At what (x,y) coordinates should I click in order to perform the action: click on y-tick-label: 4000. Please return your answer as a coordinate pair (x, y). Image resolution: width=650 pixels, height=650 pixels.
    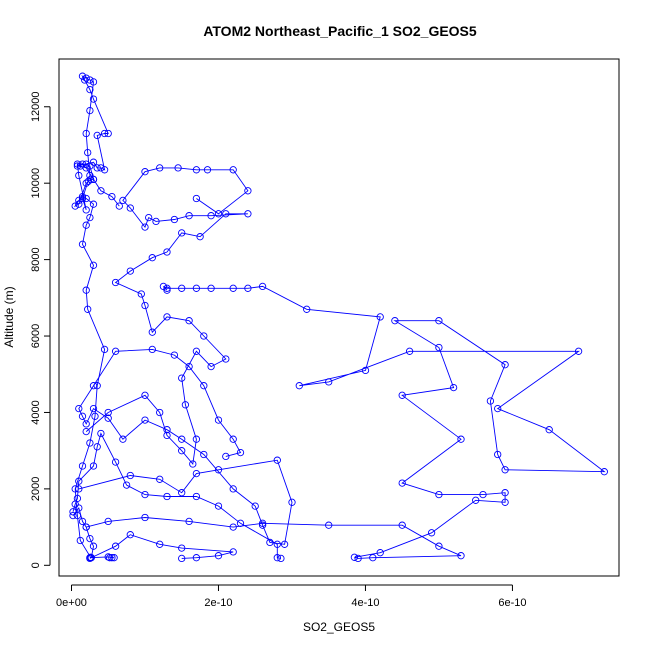
    Looking at the image, I should click on (36, 412).